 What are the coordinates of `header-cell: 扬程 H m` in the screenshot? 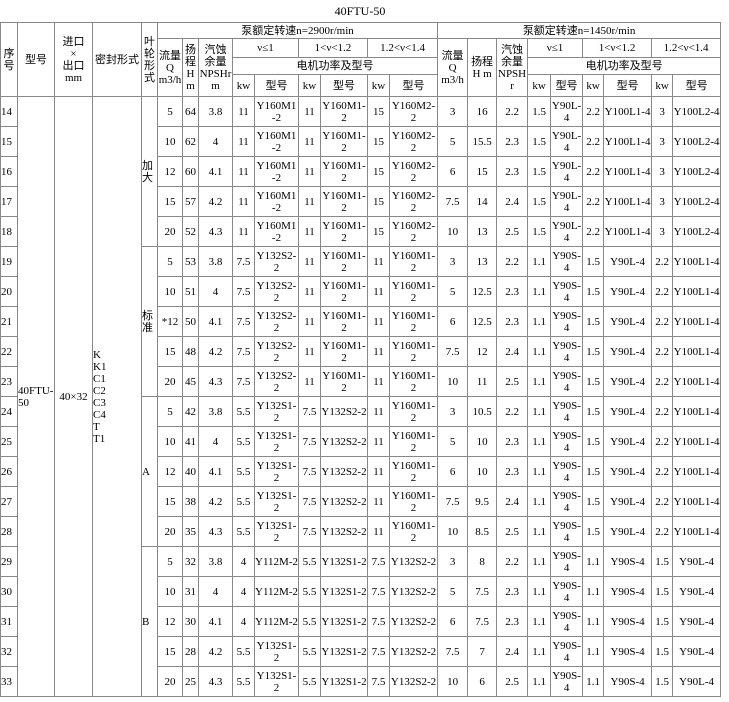 It's located at (190, 67).